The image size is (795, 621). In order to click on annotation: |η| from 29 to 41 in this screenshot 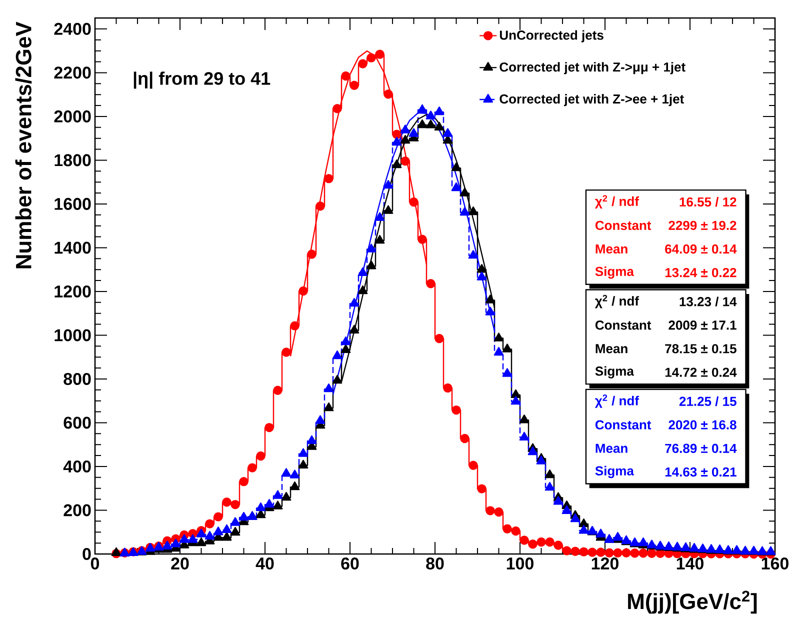, I will do `click(202, 80)`.